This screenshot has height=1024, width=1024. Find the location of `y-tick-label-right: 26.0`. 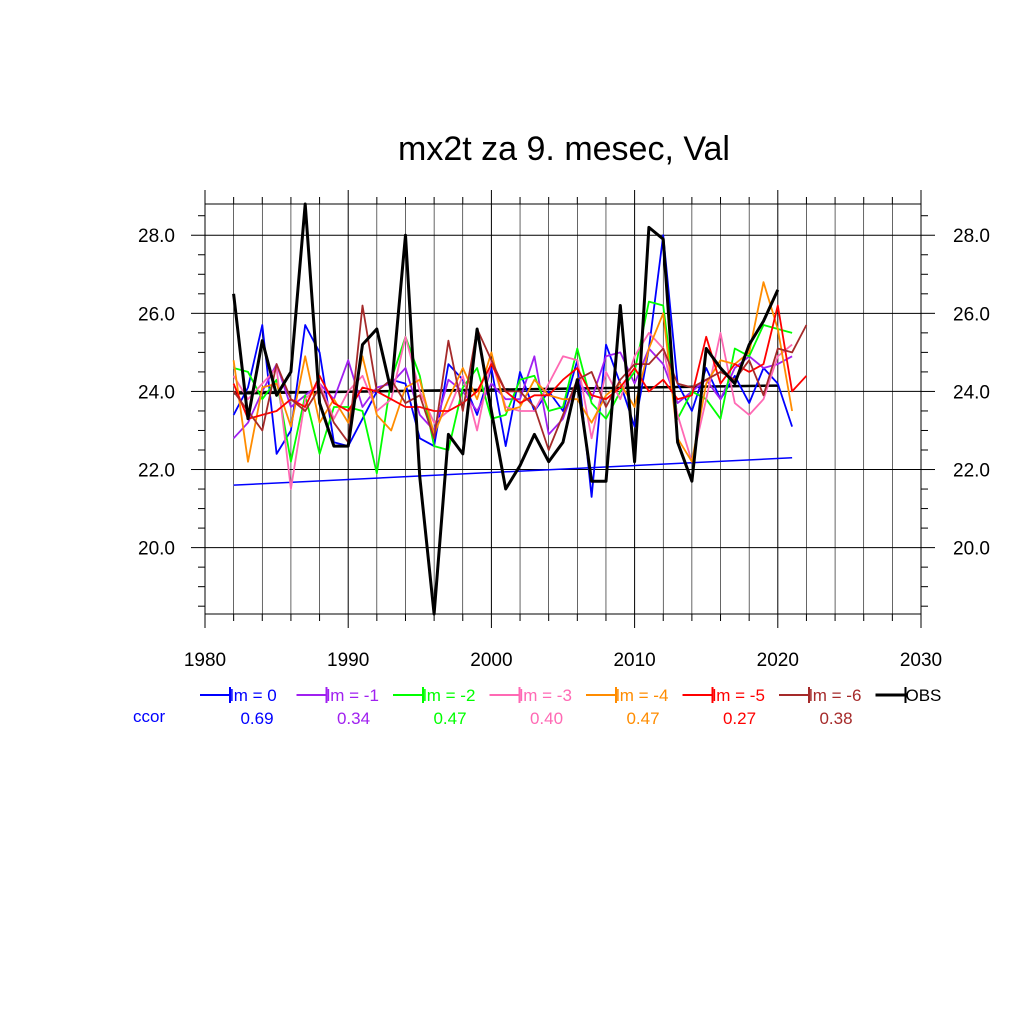

y-tick-label-right: 26.0 is located at coordinates (971, 314).